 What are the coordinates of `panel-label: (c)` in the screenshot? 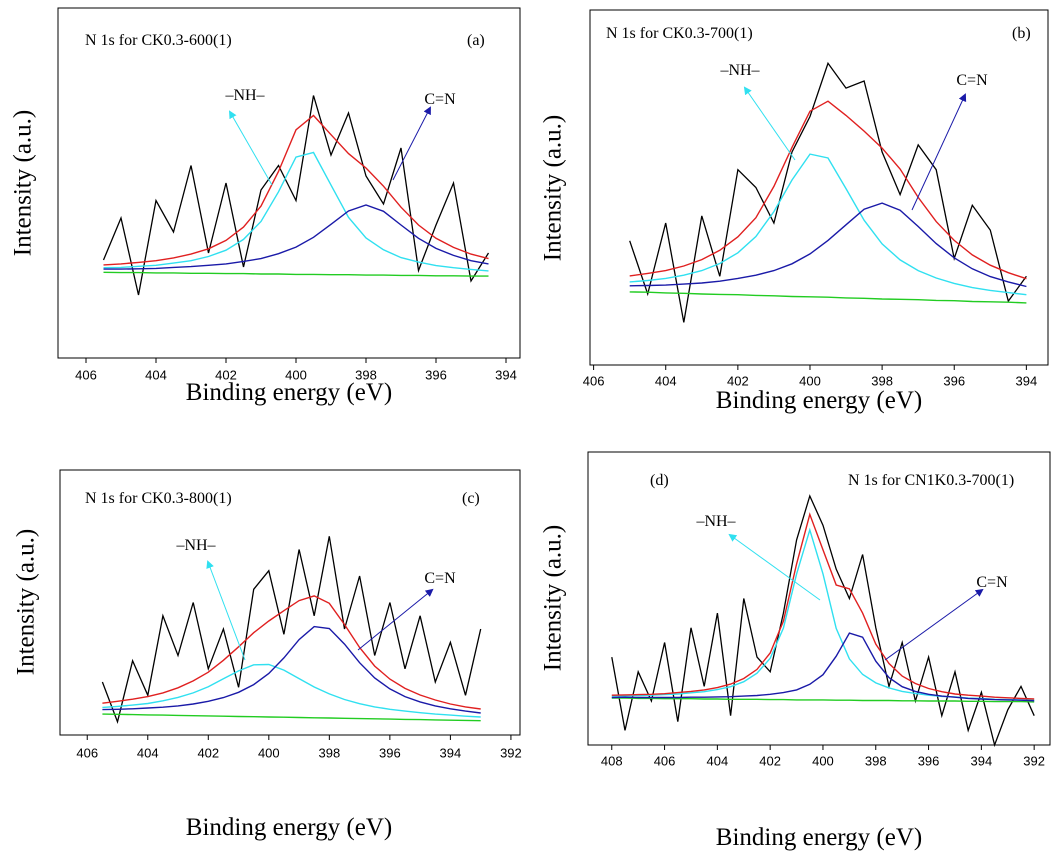 It's located at (471, 498).